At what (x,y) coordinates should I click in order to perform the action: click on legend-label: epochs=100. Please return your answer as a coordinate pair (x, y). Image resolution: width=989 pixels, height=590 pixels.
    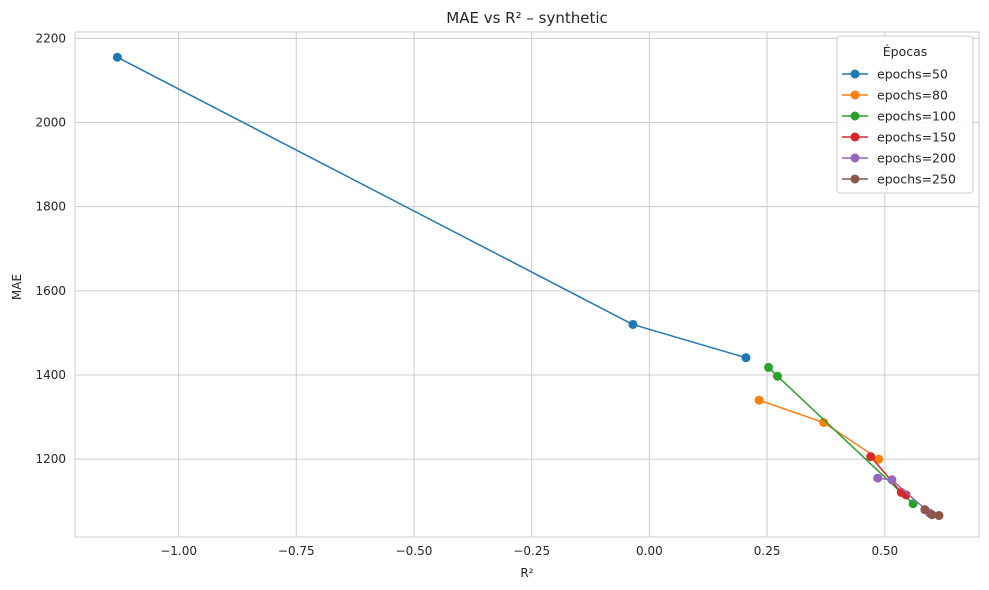
    Looking at the image, I should click on (916, 116).